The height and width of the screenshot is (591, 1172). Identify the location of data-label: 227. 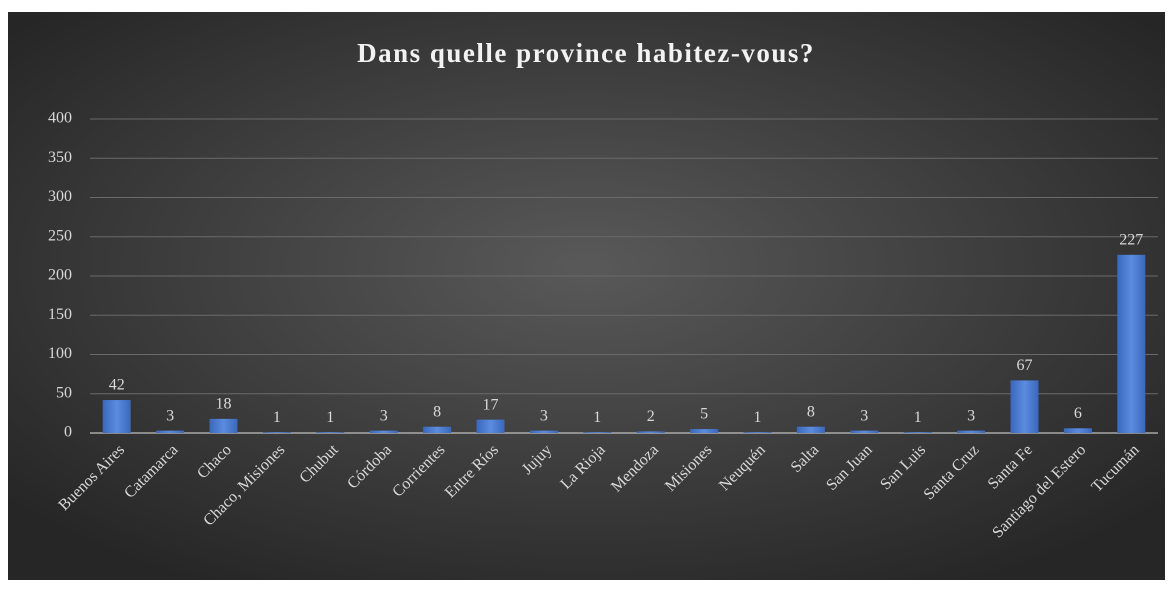
(1131, 239).